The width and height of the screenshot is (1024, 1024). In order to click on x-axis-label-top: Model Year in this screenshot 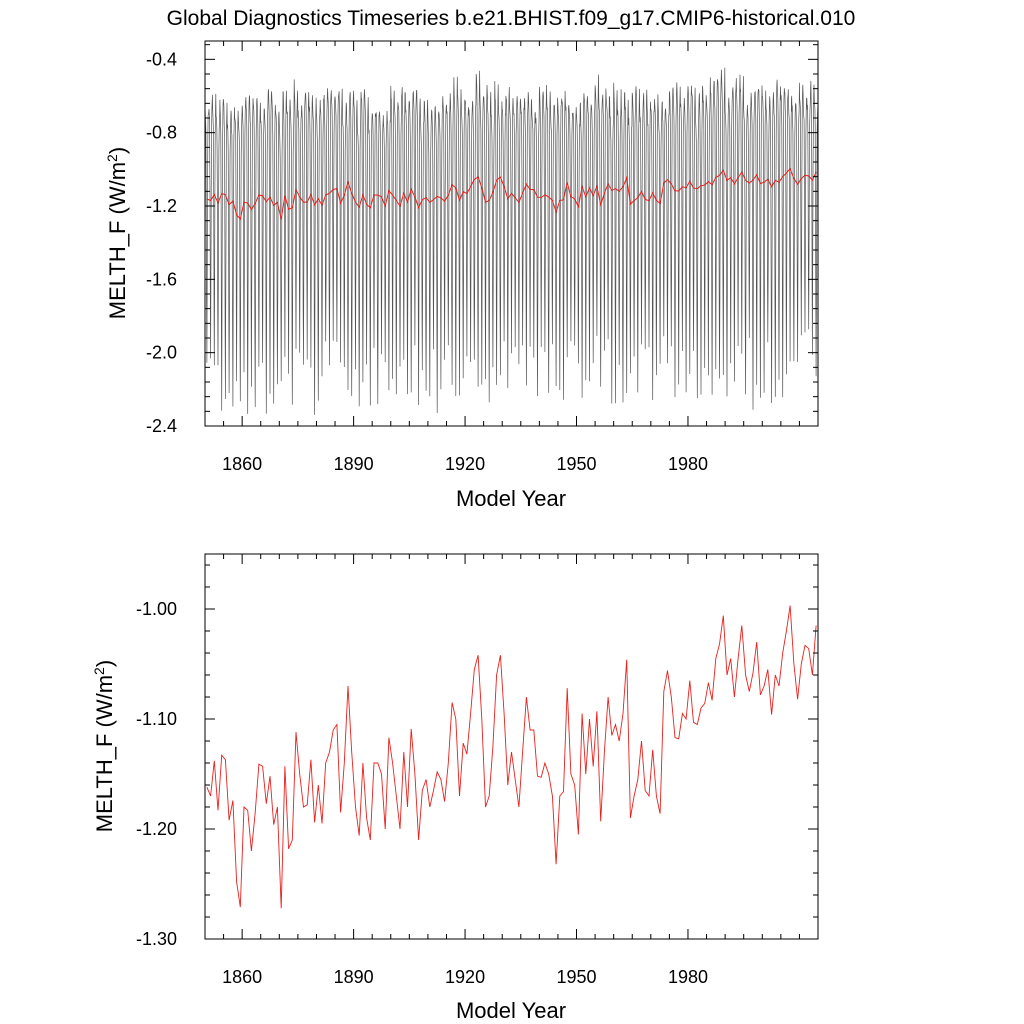, I will do `click(511, 498)`.